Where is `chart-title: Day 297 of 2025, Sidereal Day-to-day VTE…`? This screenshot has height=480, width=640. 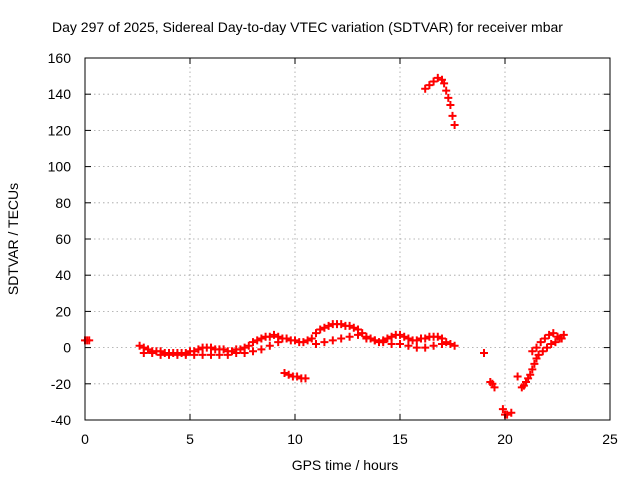 chart-title: Day 297 of 2025, Sidereal Day-to-day VTE… is located at coordinates (307, 27).